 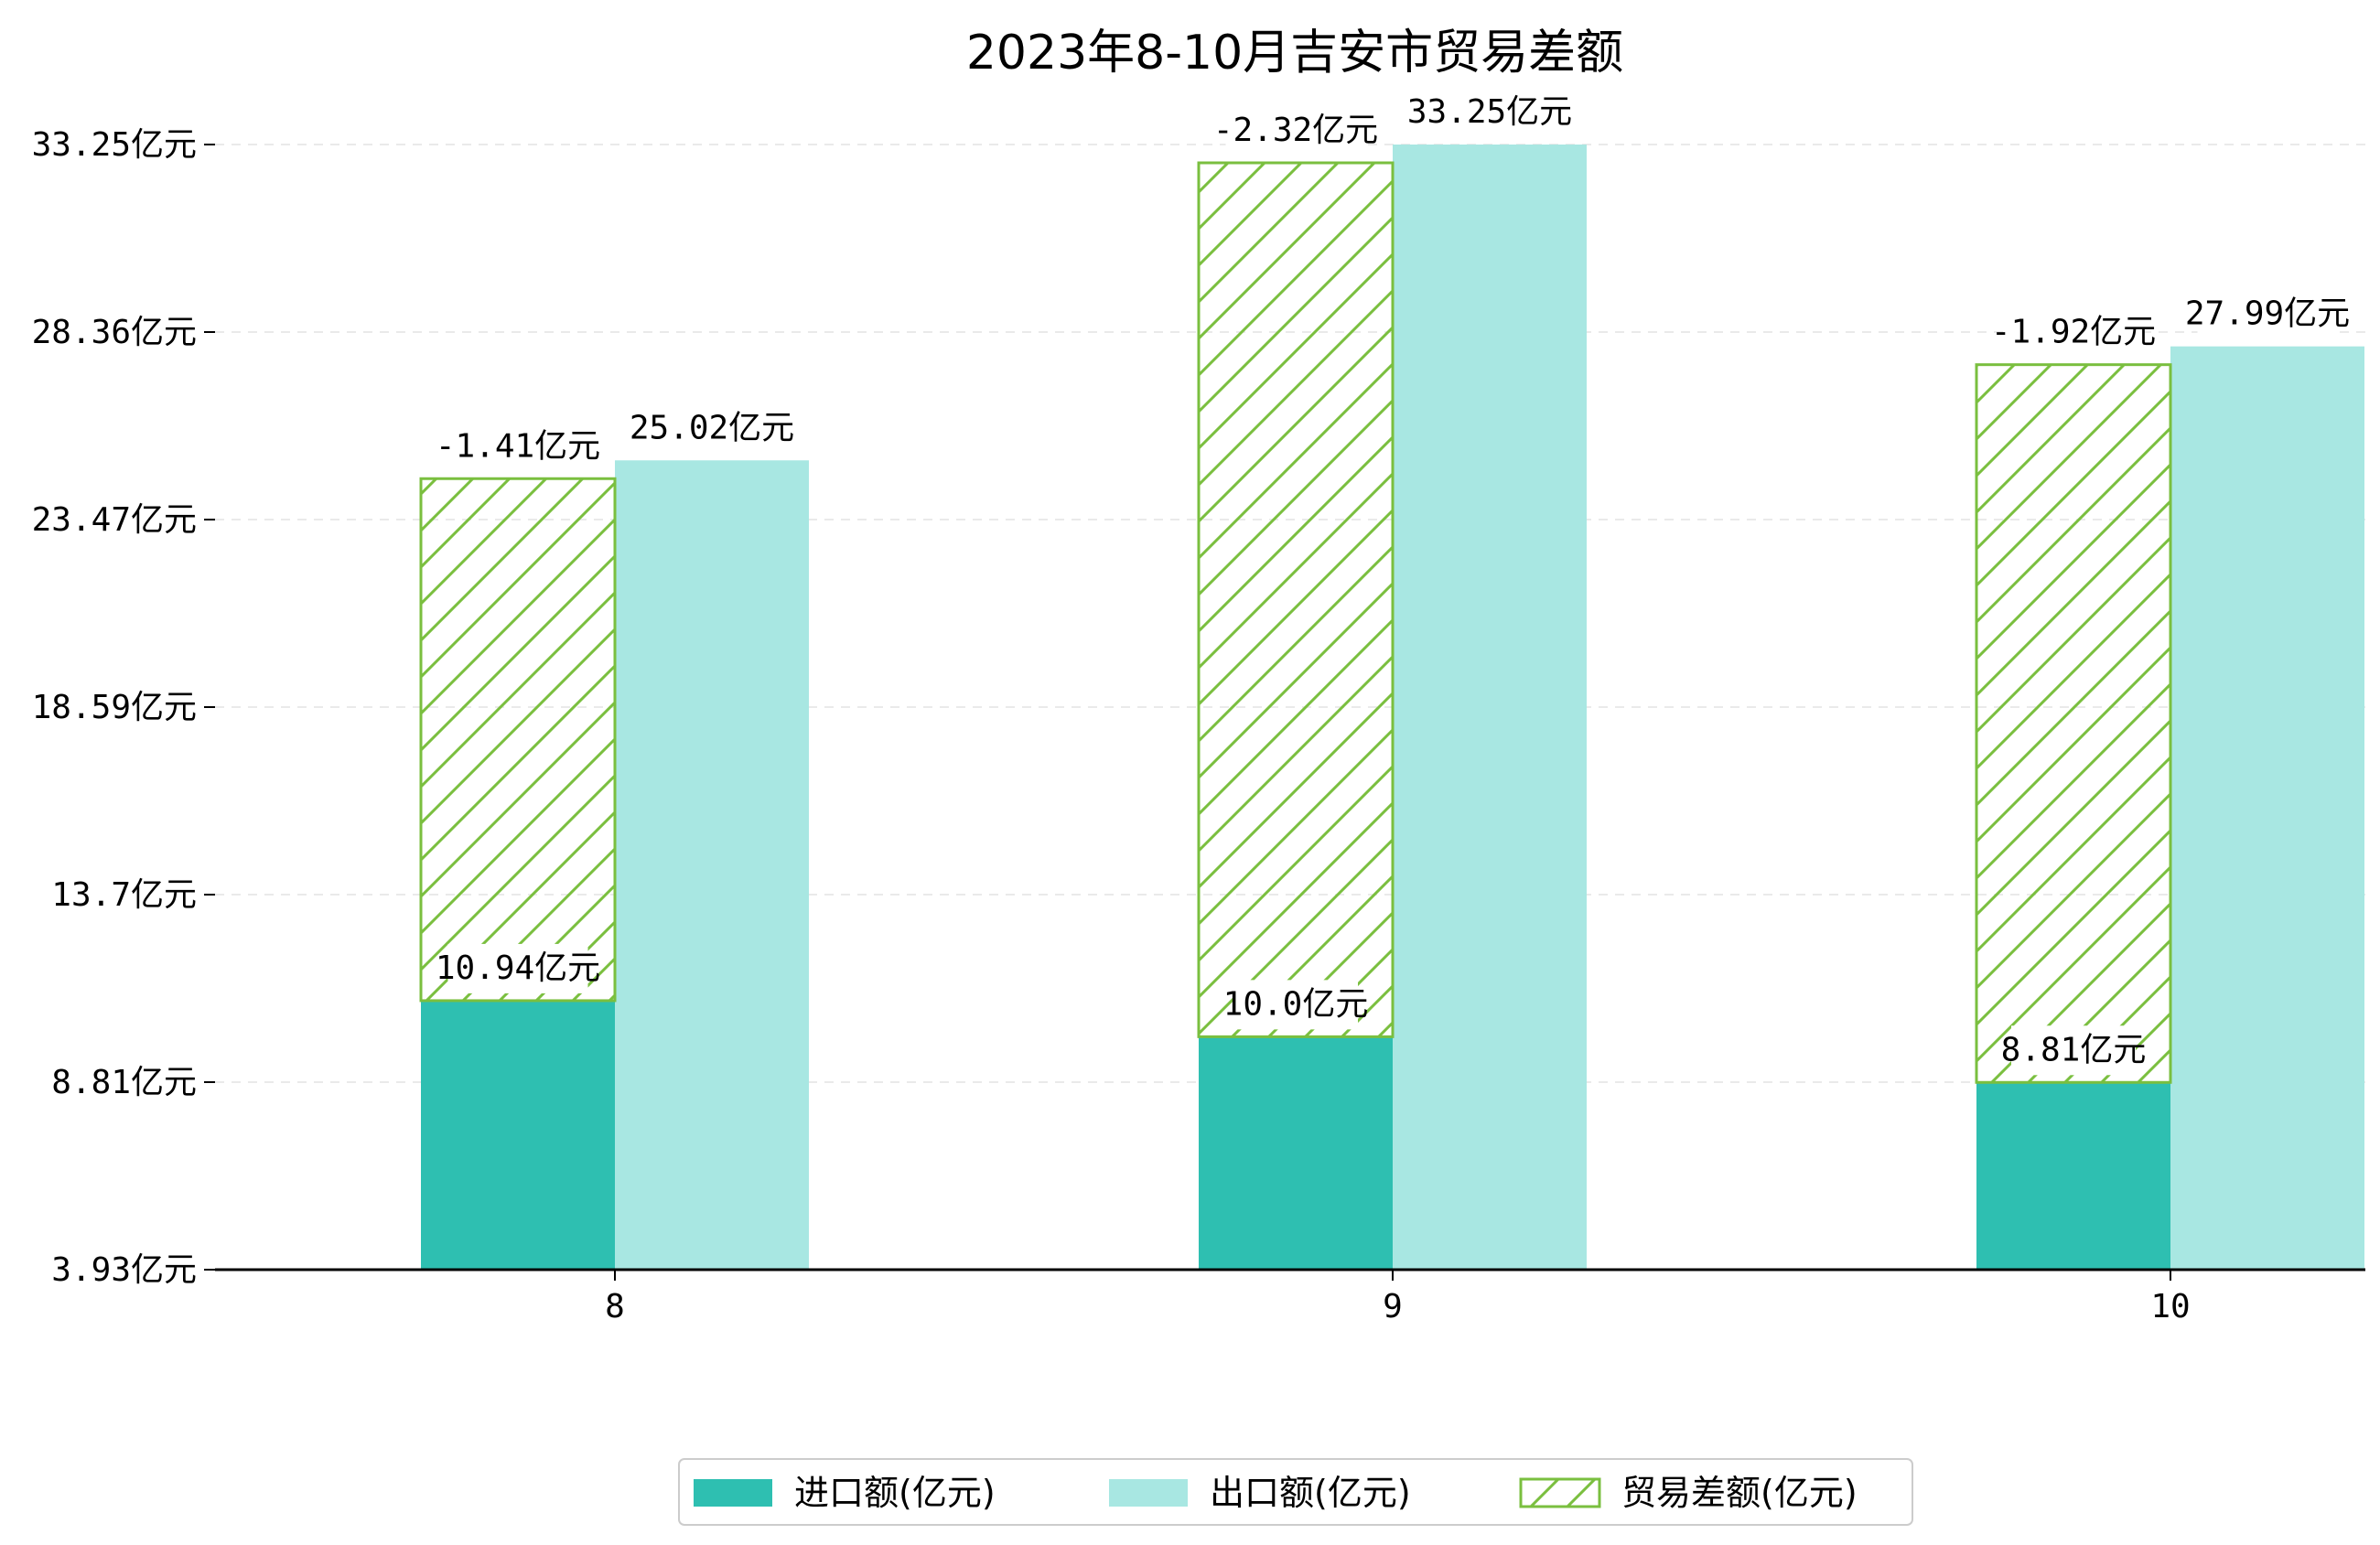 I want to click on x-tick-label: 10, so click(x=2170, y=1306).